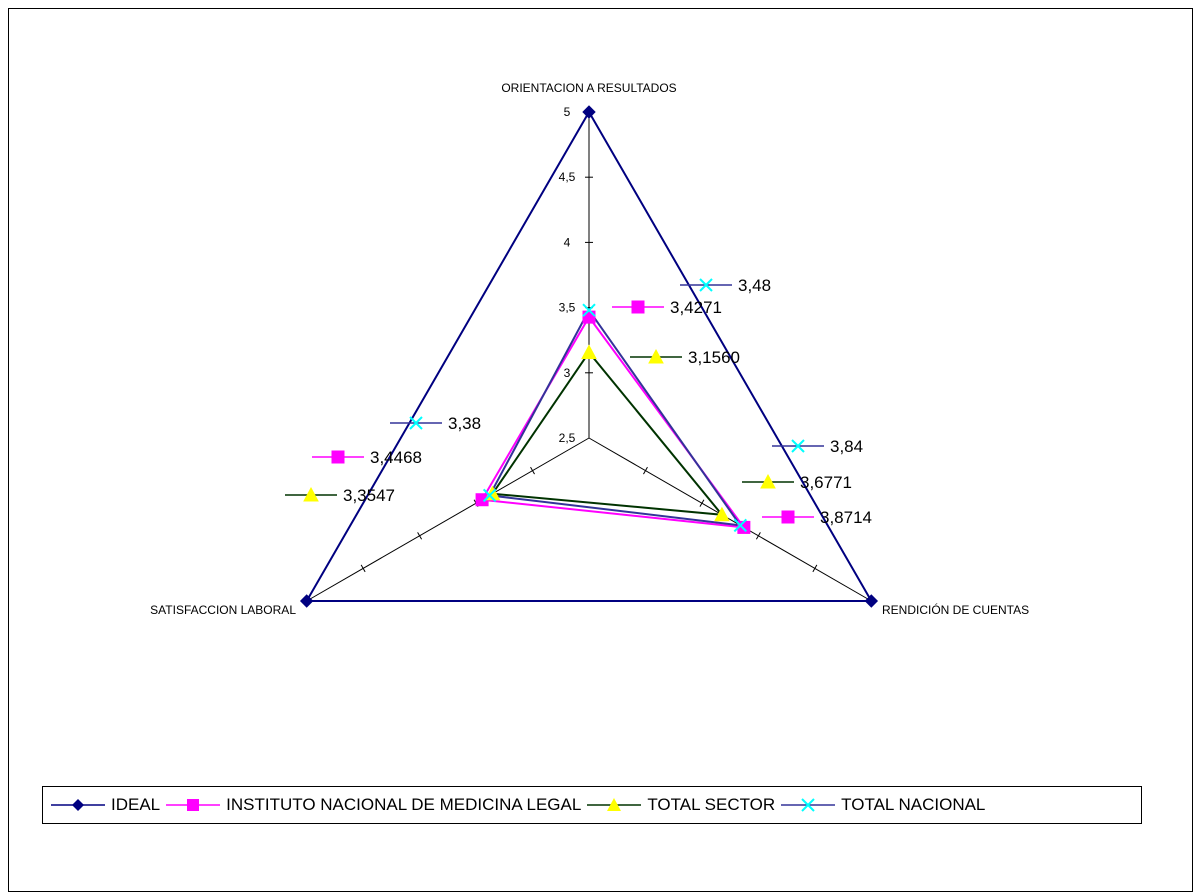 This screenshot has height=894, width=1197. I want to click on data-label: 3,3547, so click(369, 495).